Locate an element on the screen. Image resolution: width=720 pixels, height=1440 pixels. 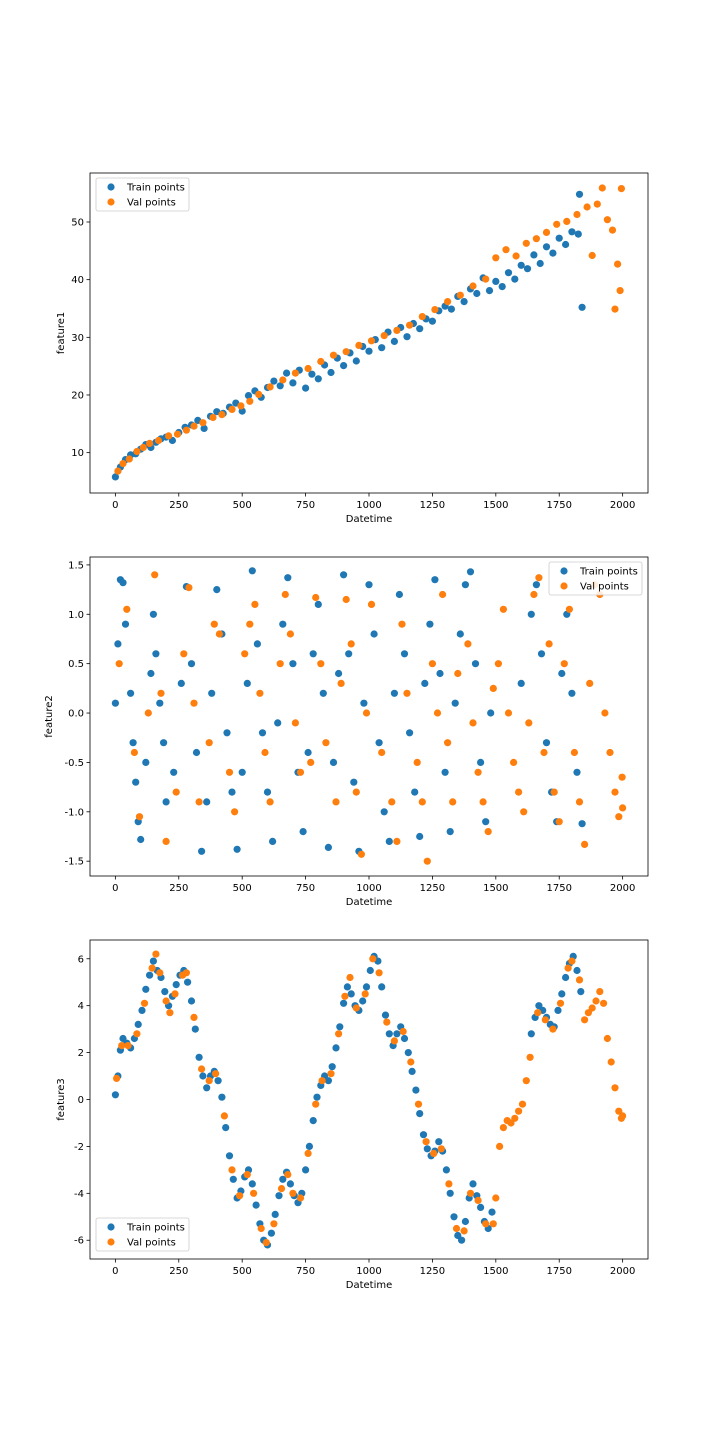
x-tick-label: 250 is located at coordinates (178, 888).